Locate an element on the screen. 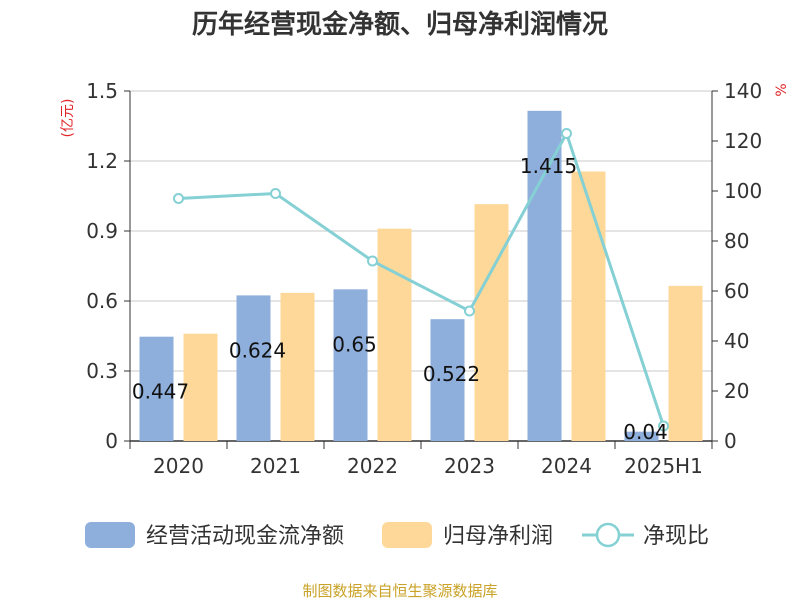  bar-value-label: 0.65 is located at coordinates (354, 344).